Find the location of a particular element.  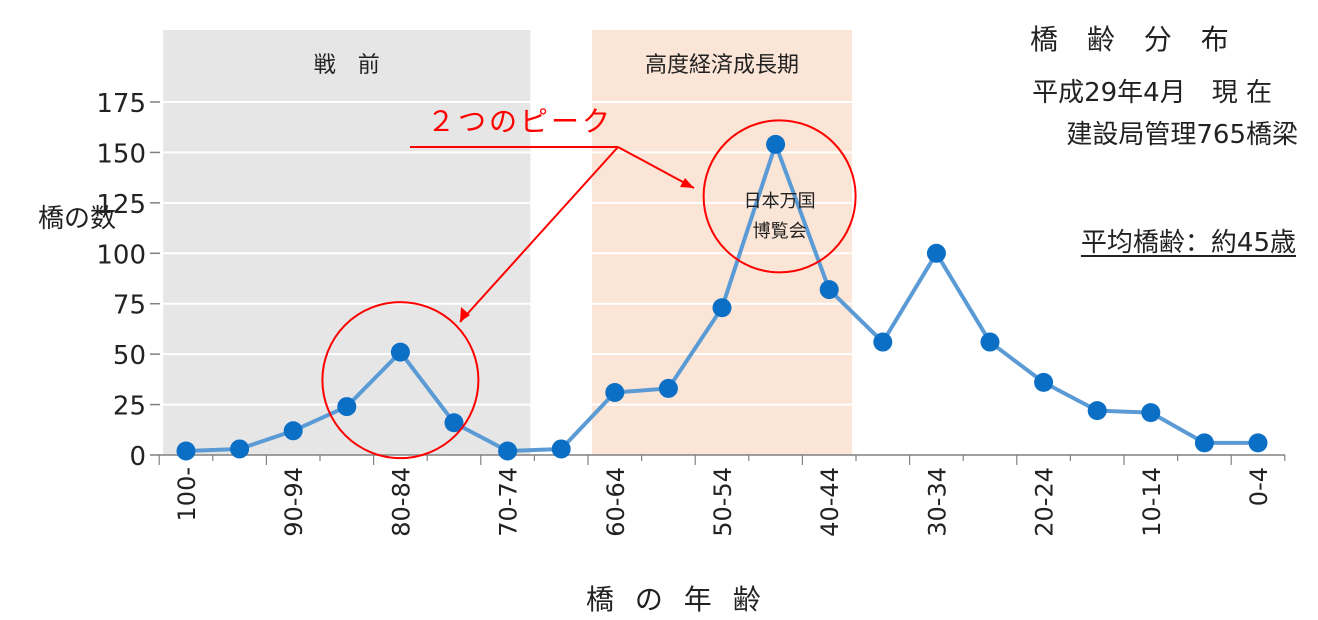

chart-title: 橋 齢 分 布 is located at coordinates (1134, 39).